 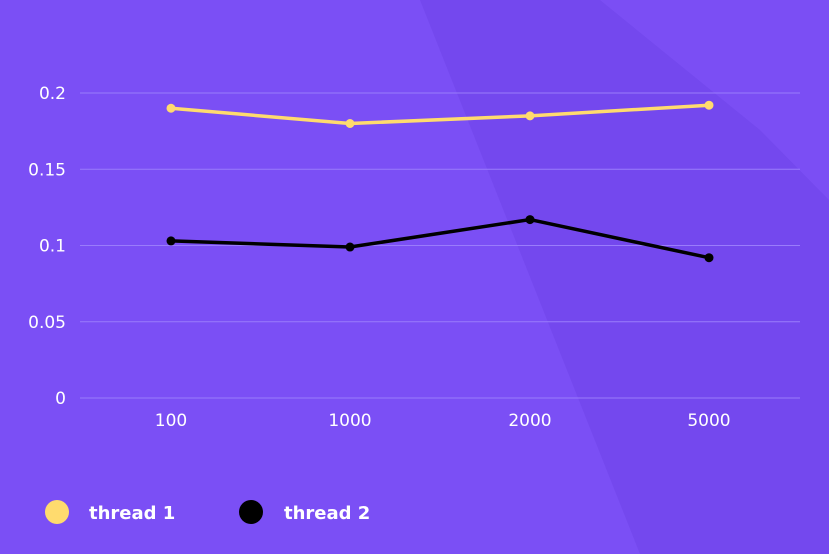 I want to click on y-tick-label: 0.1, so click(x=52, y=247).